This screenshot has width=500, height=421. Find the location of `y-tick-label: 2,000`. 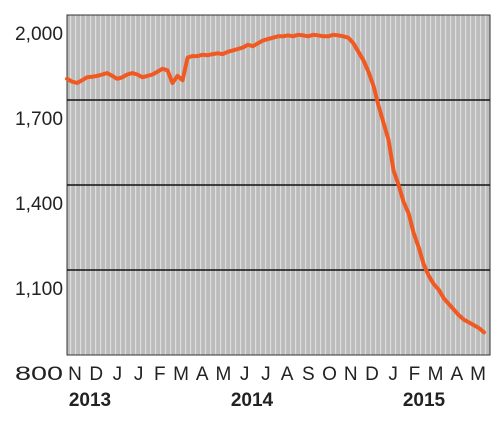

y-tick-label: 2,000 is located at coordinates (39, 34).